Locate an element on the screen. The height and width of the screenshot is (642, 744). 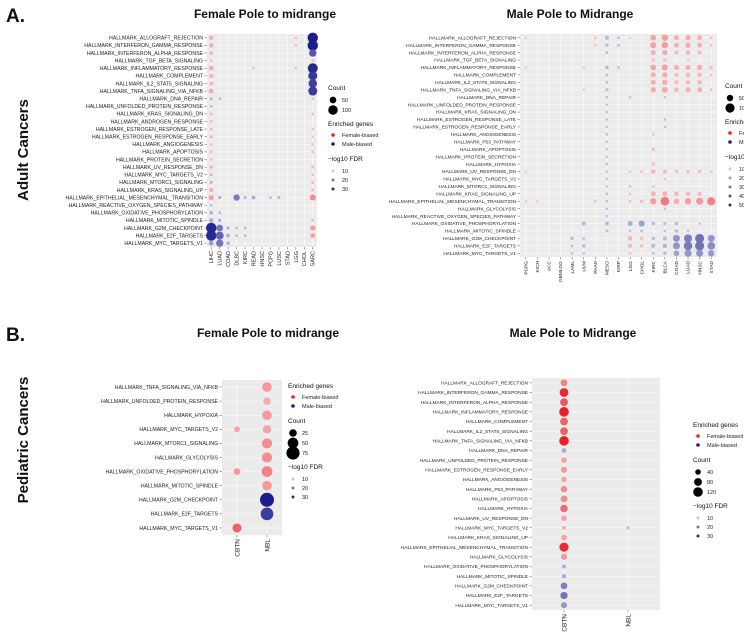
panel-b-letter: B. is located at coordinates (15, 335).